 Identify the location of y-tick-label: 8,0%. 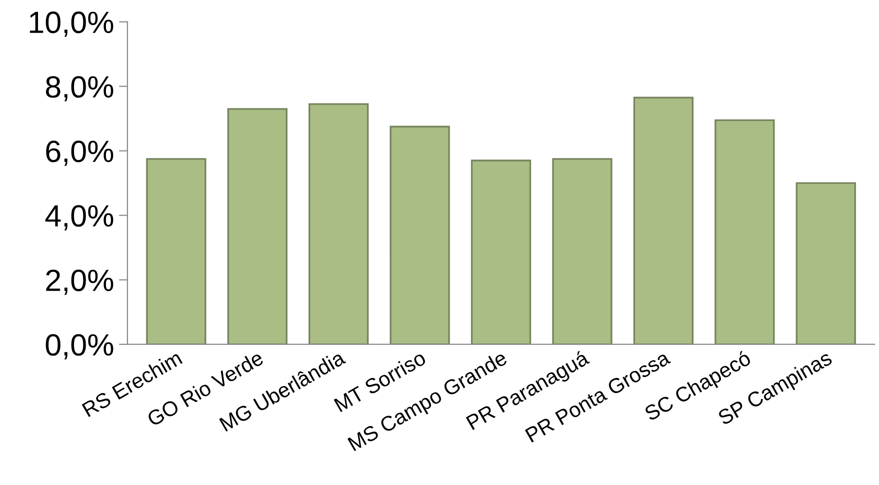
(80, 89).